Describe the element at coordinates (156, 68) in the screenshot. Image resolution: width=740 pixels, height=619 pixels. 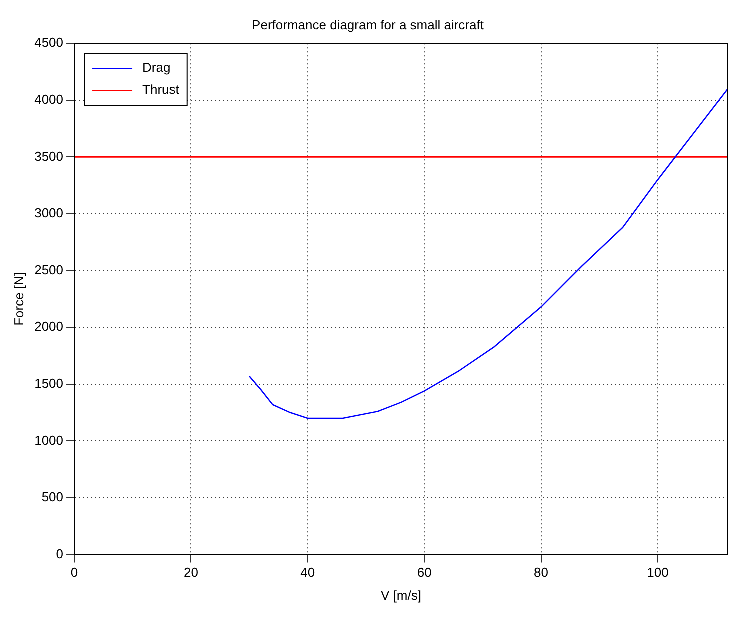
I see `legend-label: Drag` at that location.